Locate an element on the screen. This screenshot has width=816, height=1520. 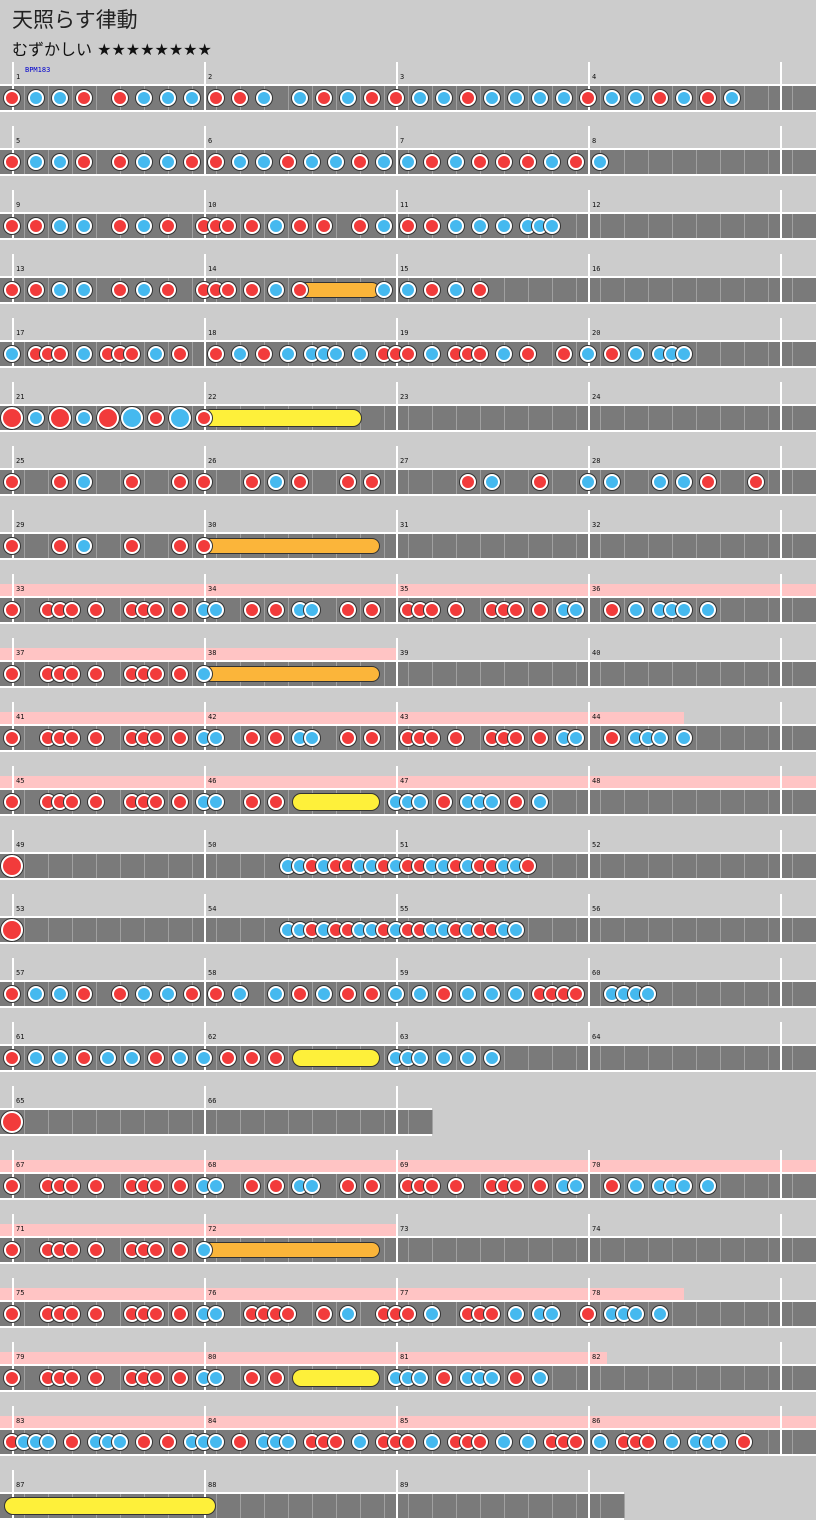
measure-number: 13 is located at coordinates (20, 269).